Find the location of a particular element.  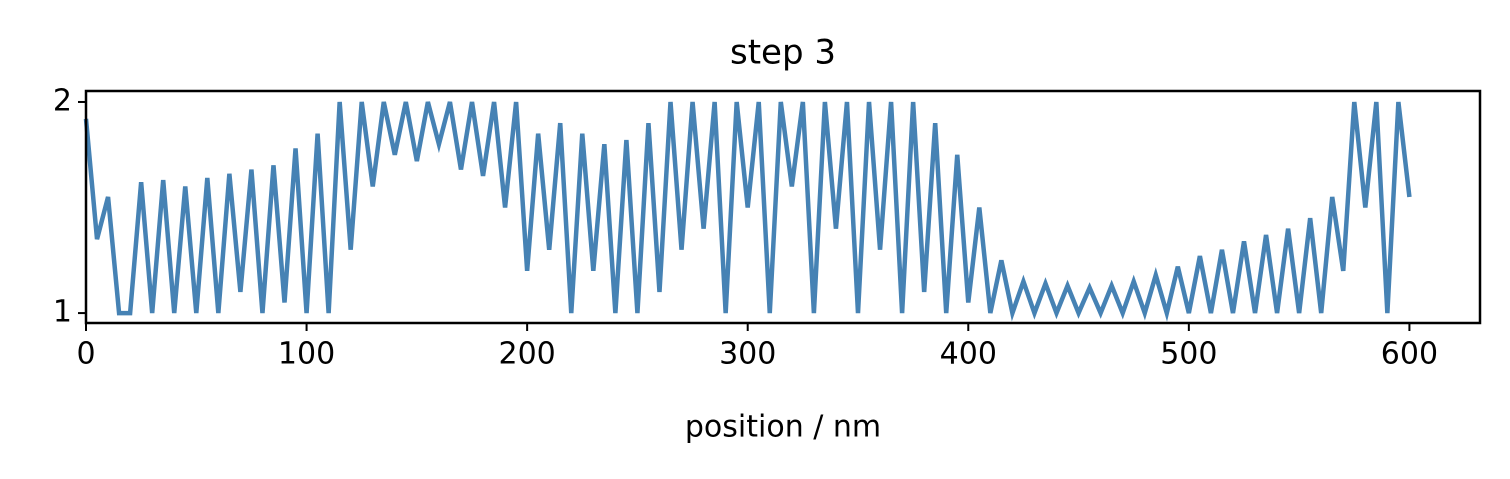

x-axis-label: position / nm is located at coordinates (783, 427).